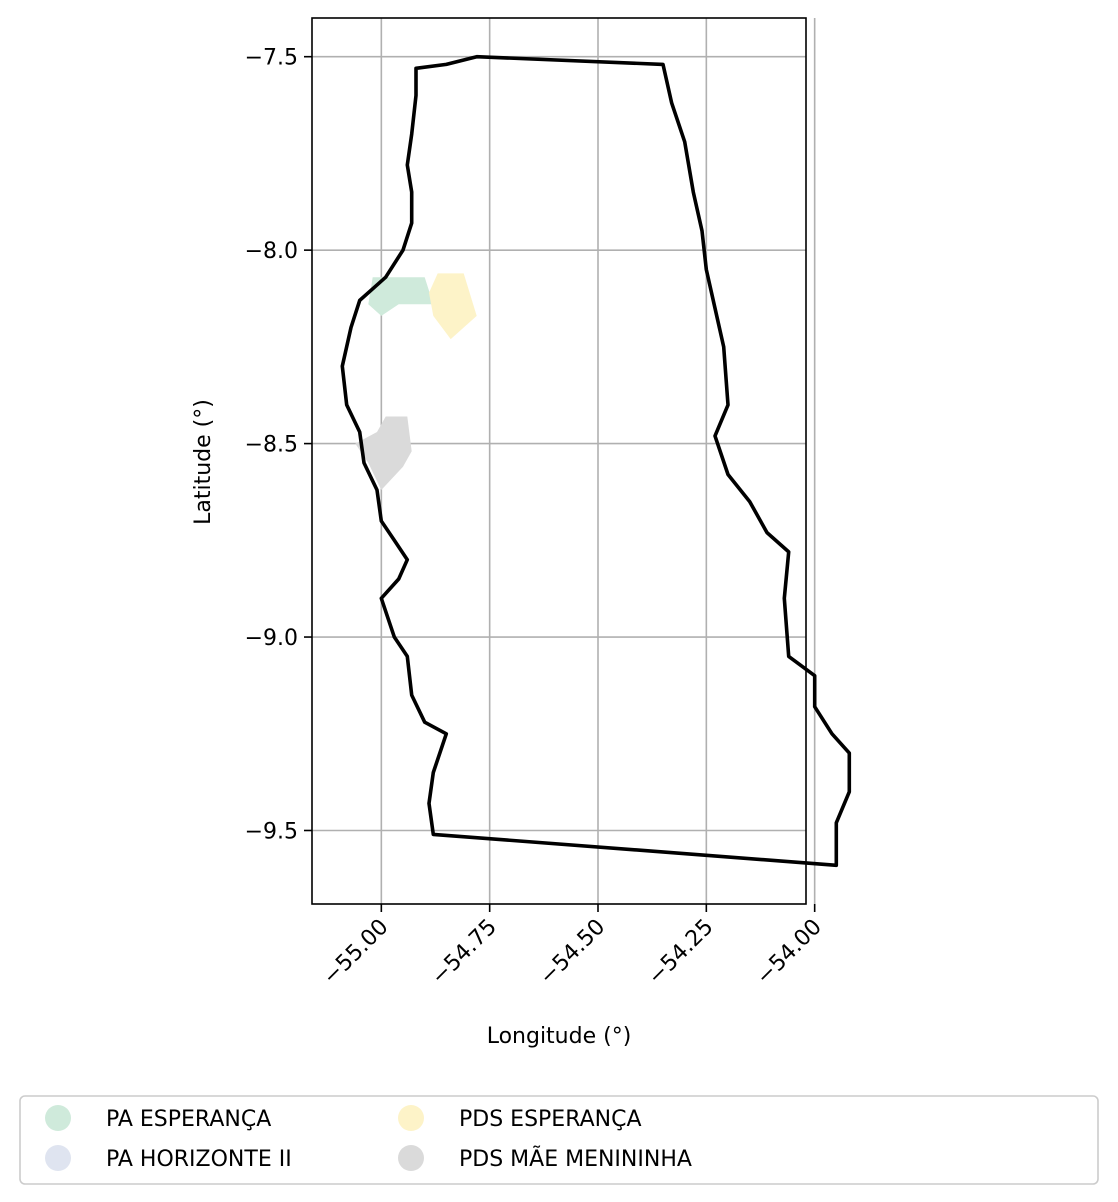  Describe the element at coordinates (464, 952) in the screenshot. I see `x-tick-label: −54.75` at that location.